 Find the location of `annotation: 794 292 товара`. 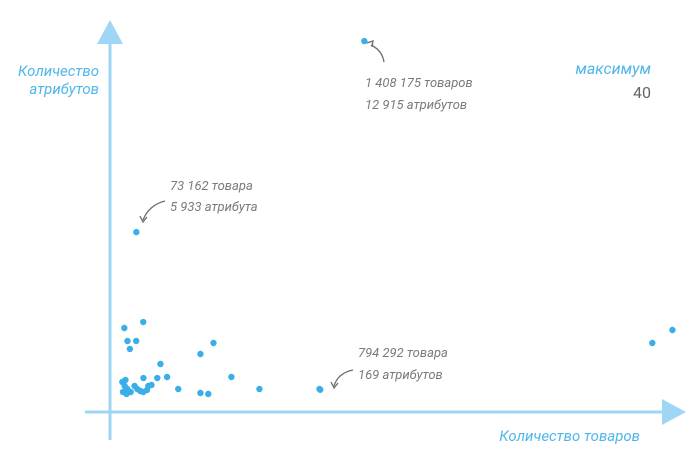

annotation: 794 292 товара is located at coordinates (403, 353).